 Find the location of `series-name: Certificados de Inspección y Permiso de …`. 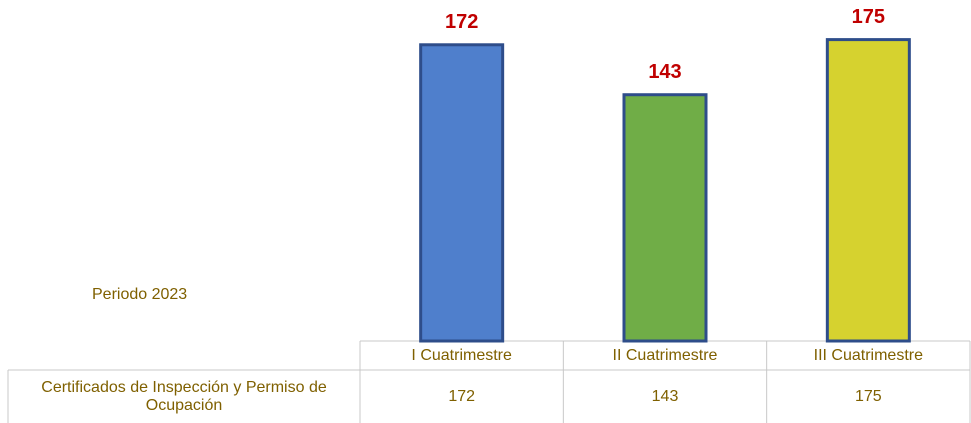

series-name: Certificados de Inspección y Permiso de … is located at coordinates (184, 396).